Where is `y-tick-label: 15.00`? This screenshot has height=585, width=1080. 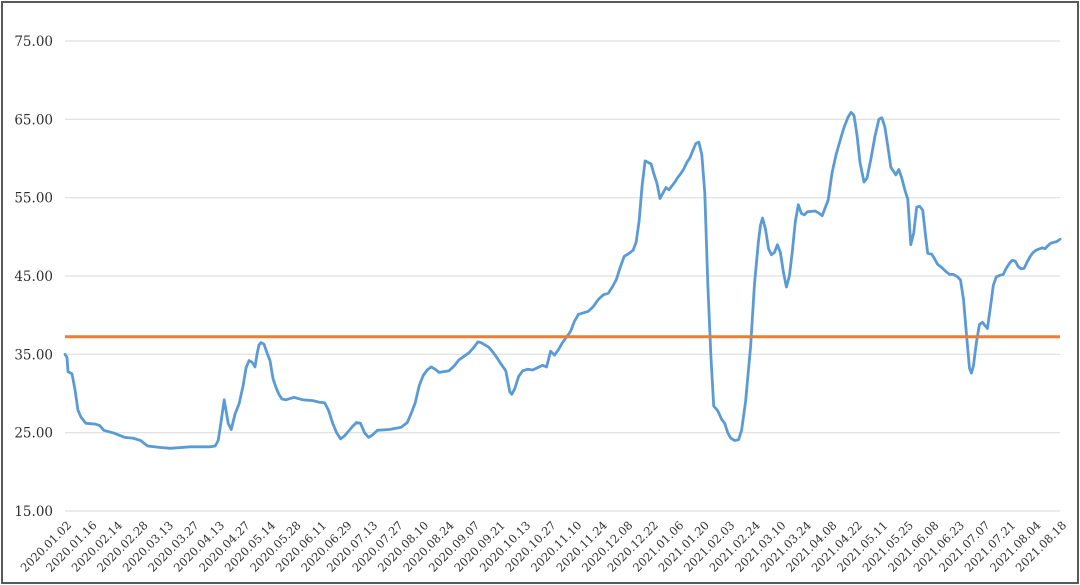
y-tick-label: 15.00 is located at coordinates (33, 512).